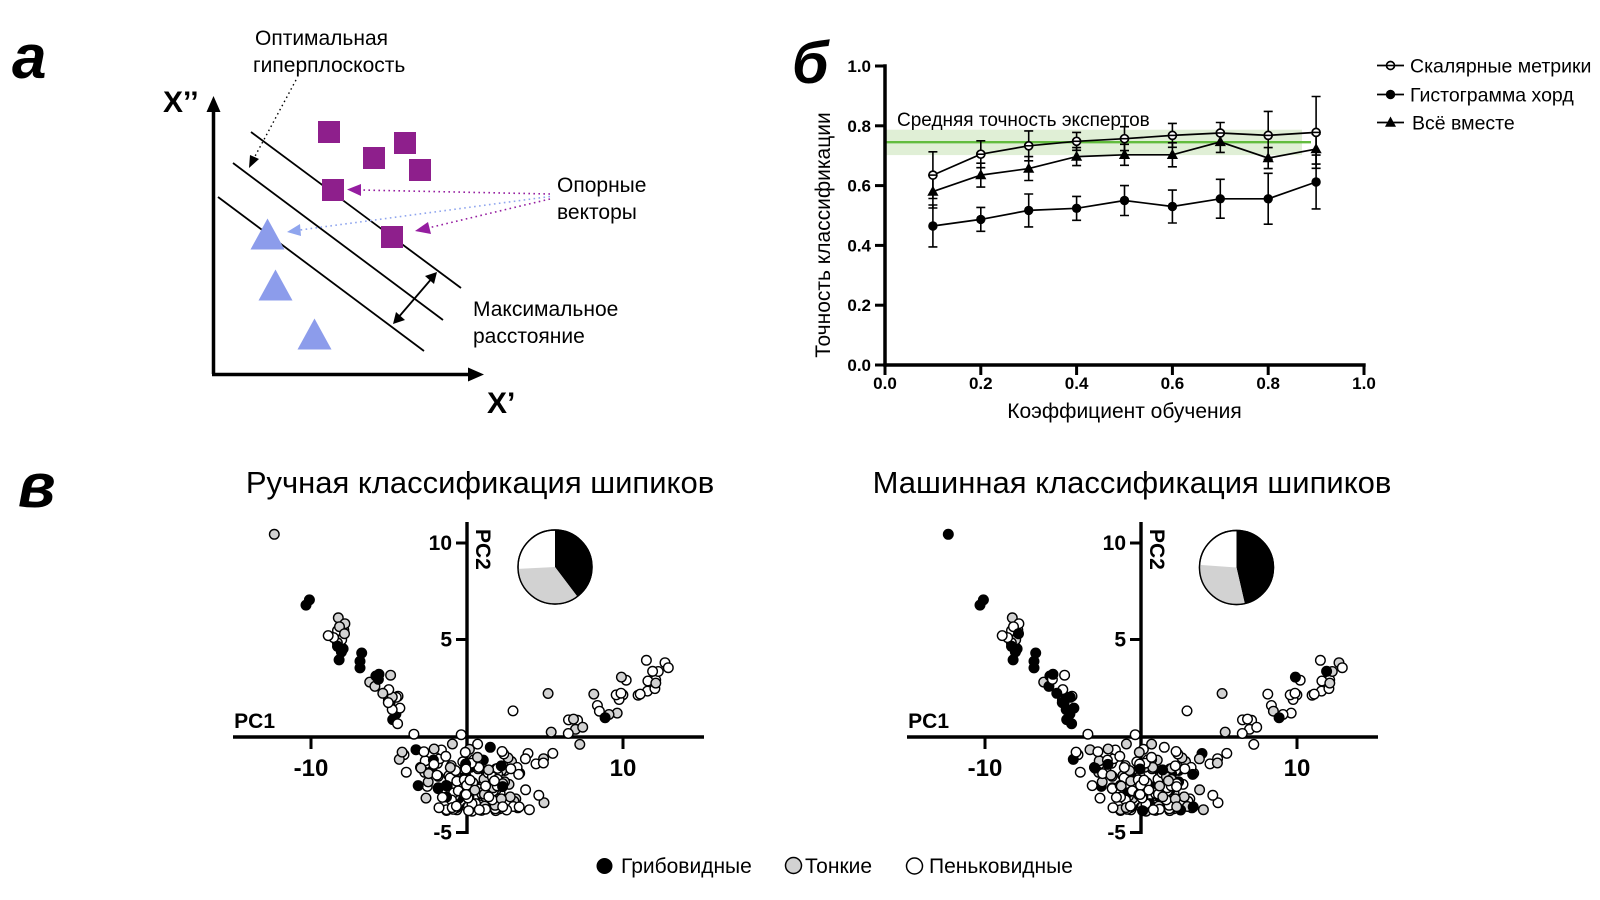 Image resolution: width=1600 pixels, height=900 pixels. I want to click on svg-text: X’’, so click(181, 102).